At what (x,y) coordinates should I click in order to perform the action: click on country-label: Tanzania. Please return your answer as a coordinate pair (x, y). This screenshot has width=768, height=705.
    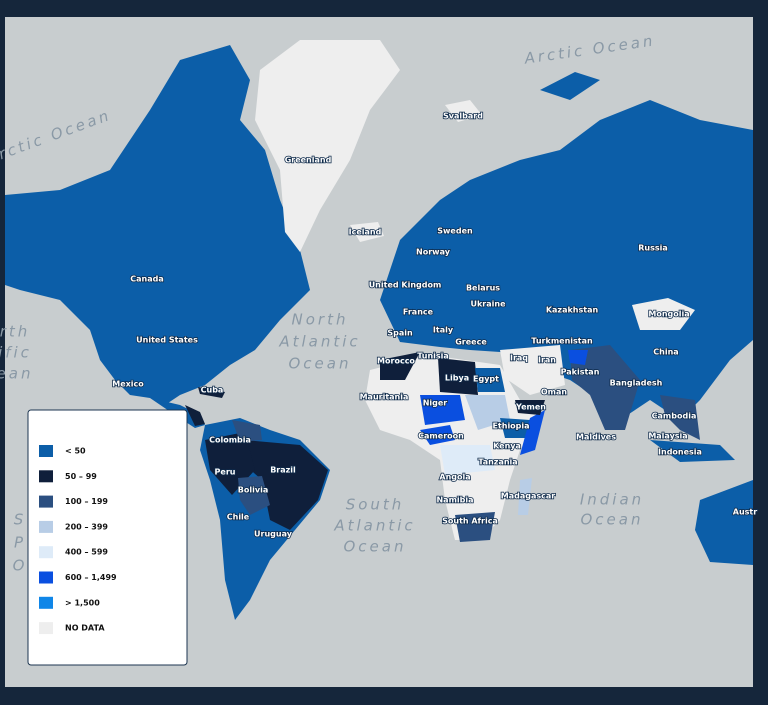
    Looking at the image, I should click on (497, 462).